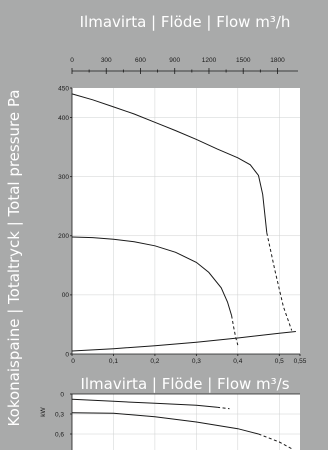 The width and height of the screenshot is (328, 450). Describe the element at coordinates (62, 394) in the screenshot. I see `power-y-tick-label: 0` at that location.